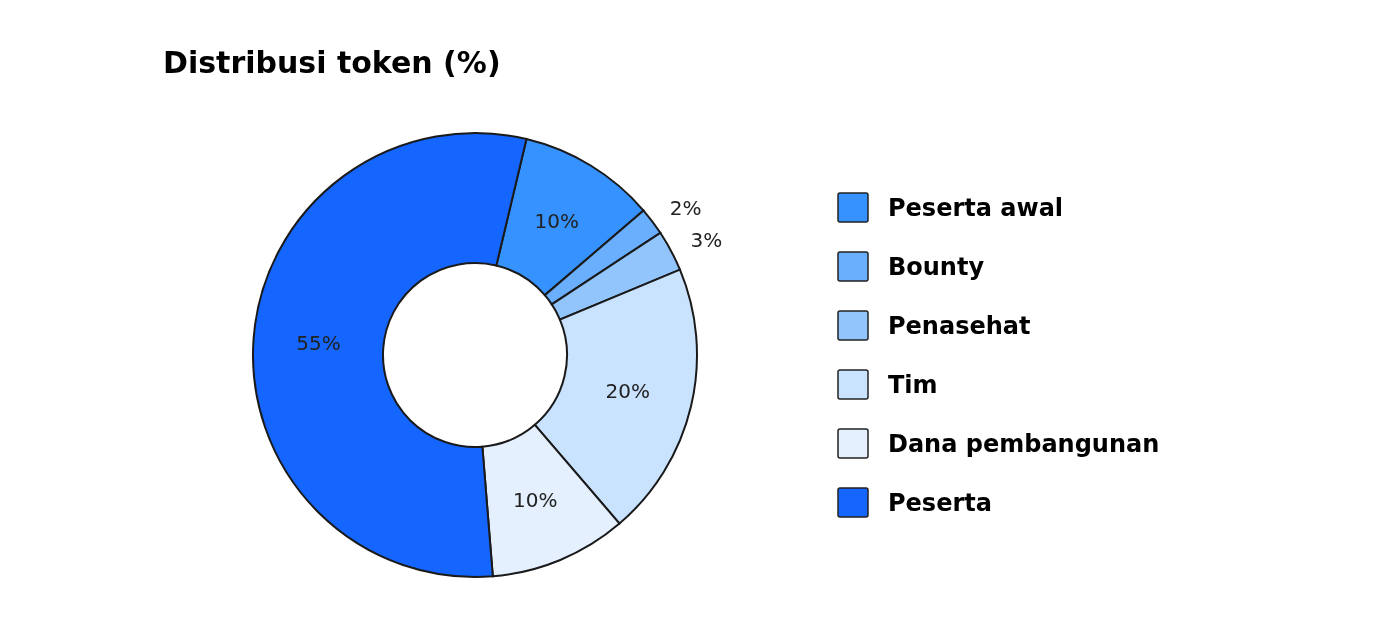  Describe the element at coordinates (976, 208) in the screenshot. I see `legend-label: Peserta awal` at that location.